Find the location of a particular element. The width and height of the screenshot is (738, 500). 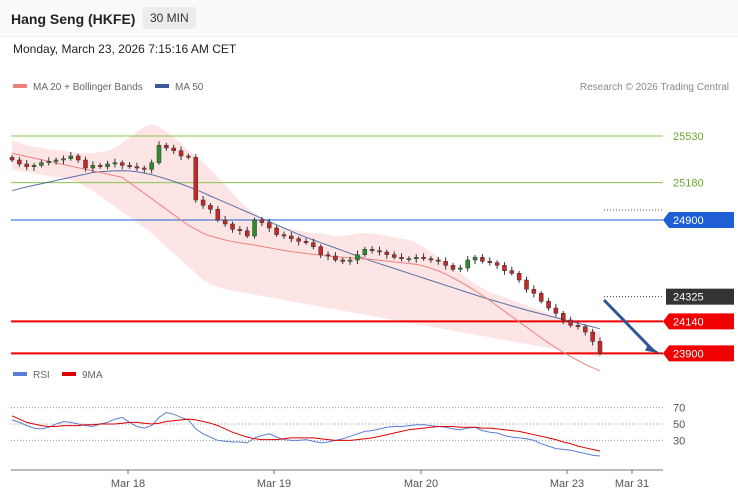

forecast-arrow is located at coordinates (628, 324).